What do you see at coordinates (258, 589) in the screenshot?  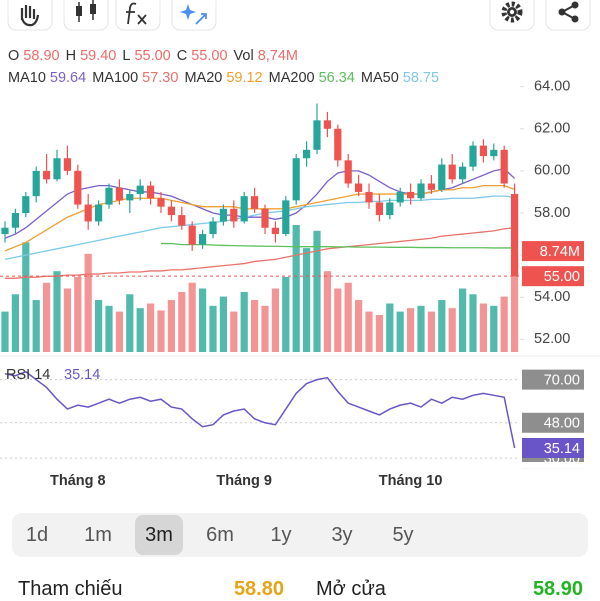 I see `footer-value: 58.80` at bounding box center [258, 589].